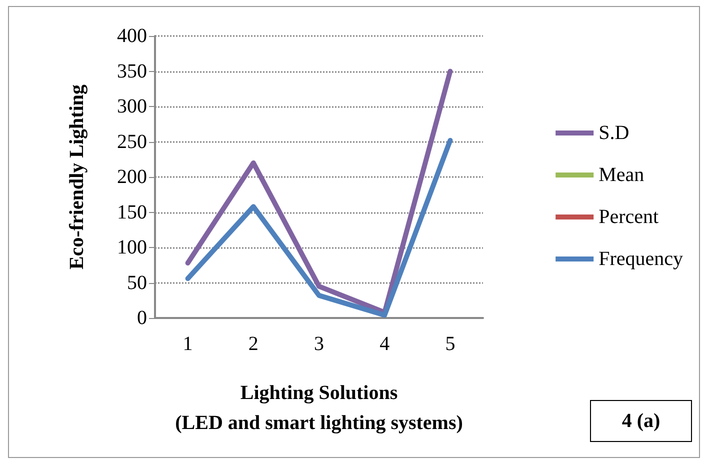  I want to click on x-tick-label: 2, so click(253, 344).